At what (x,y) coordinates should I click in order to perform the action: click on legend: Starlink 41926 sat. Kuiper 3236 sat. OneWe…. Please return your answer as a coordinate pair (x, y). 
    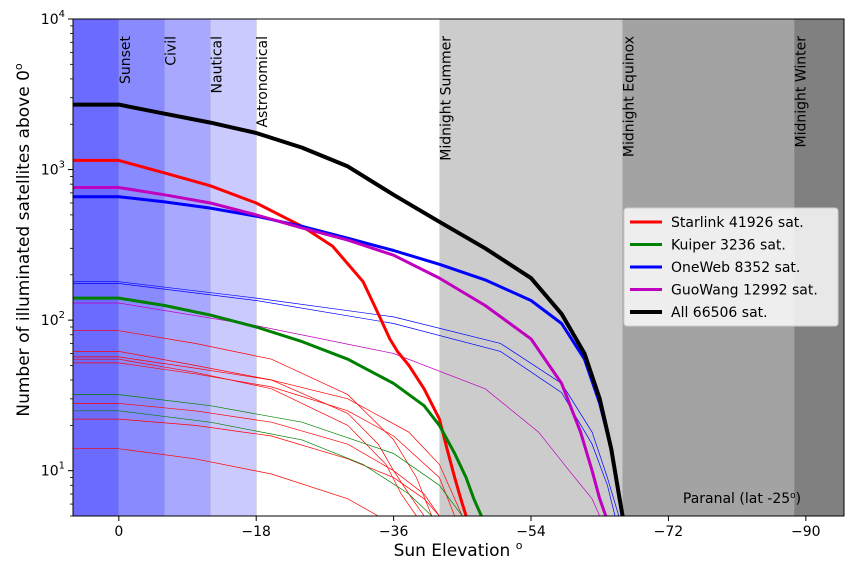
    Looking at the image, I should click on (731, 267).